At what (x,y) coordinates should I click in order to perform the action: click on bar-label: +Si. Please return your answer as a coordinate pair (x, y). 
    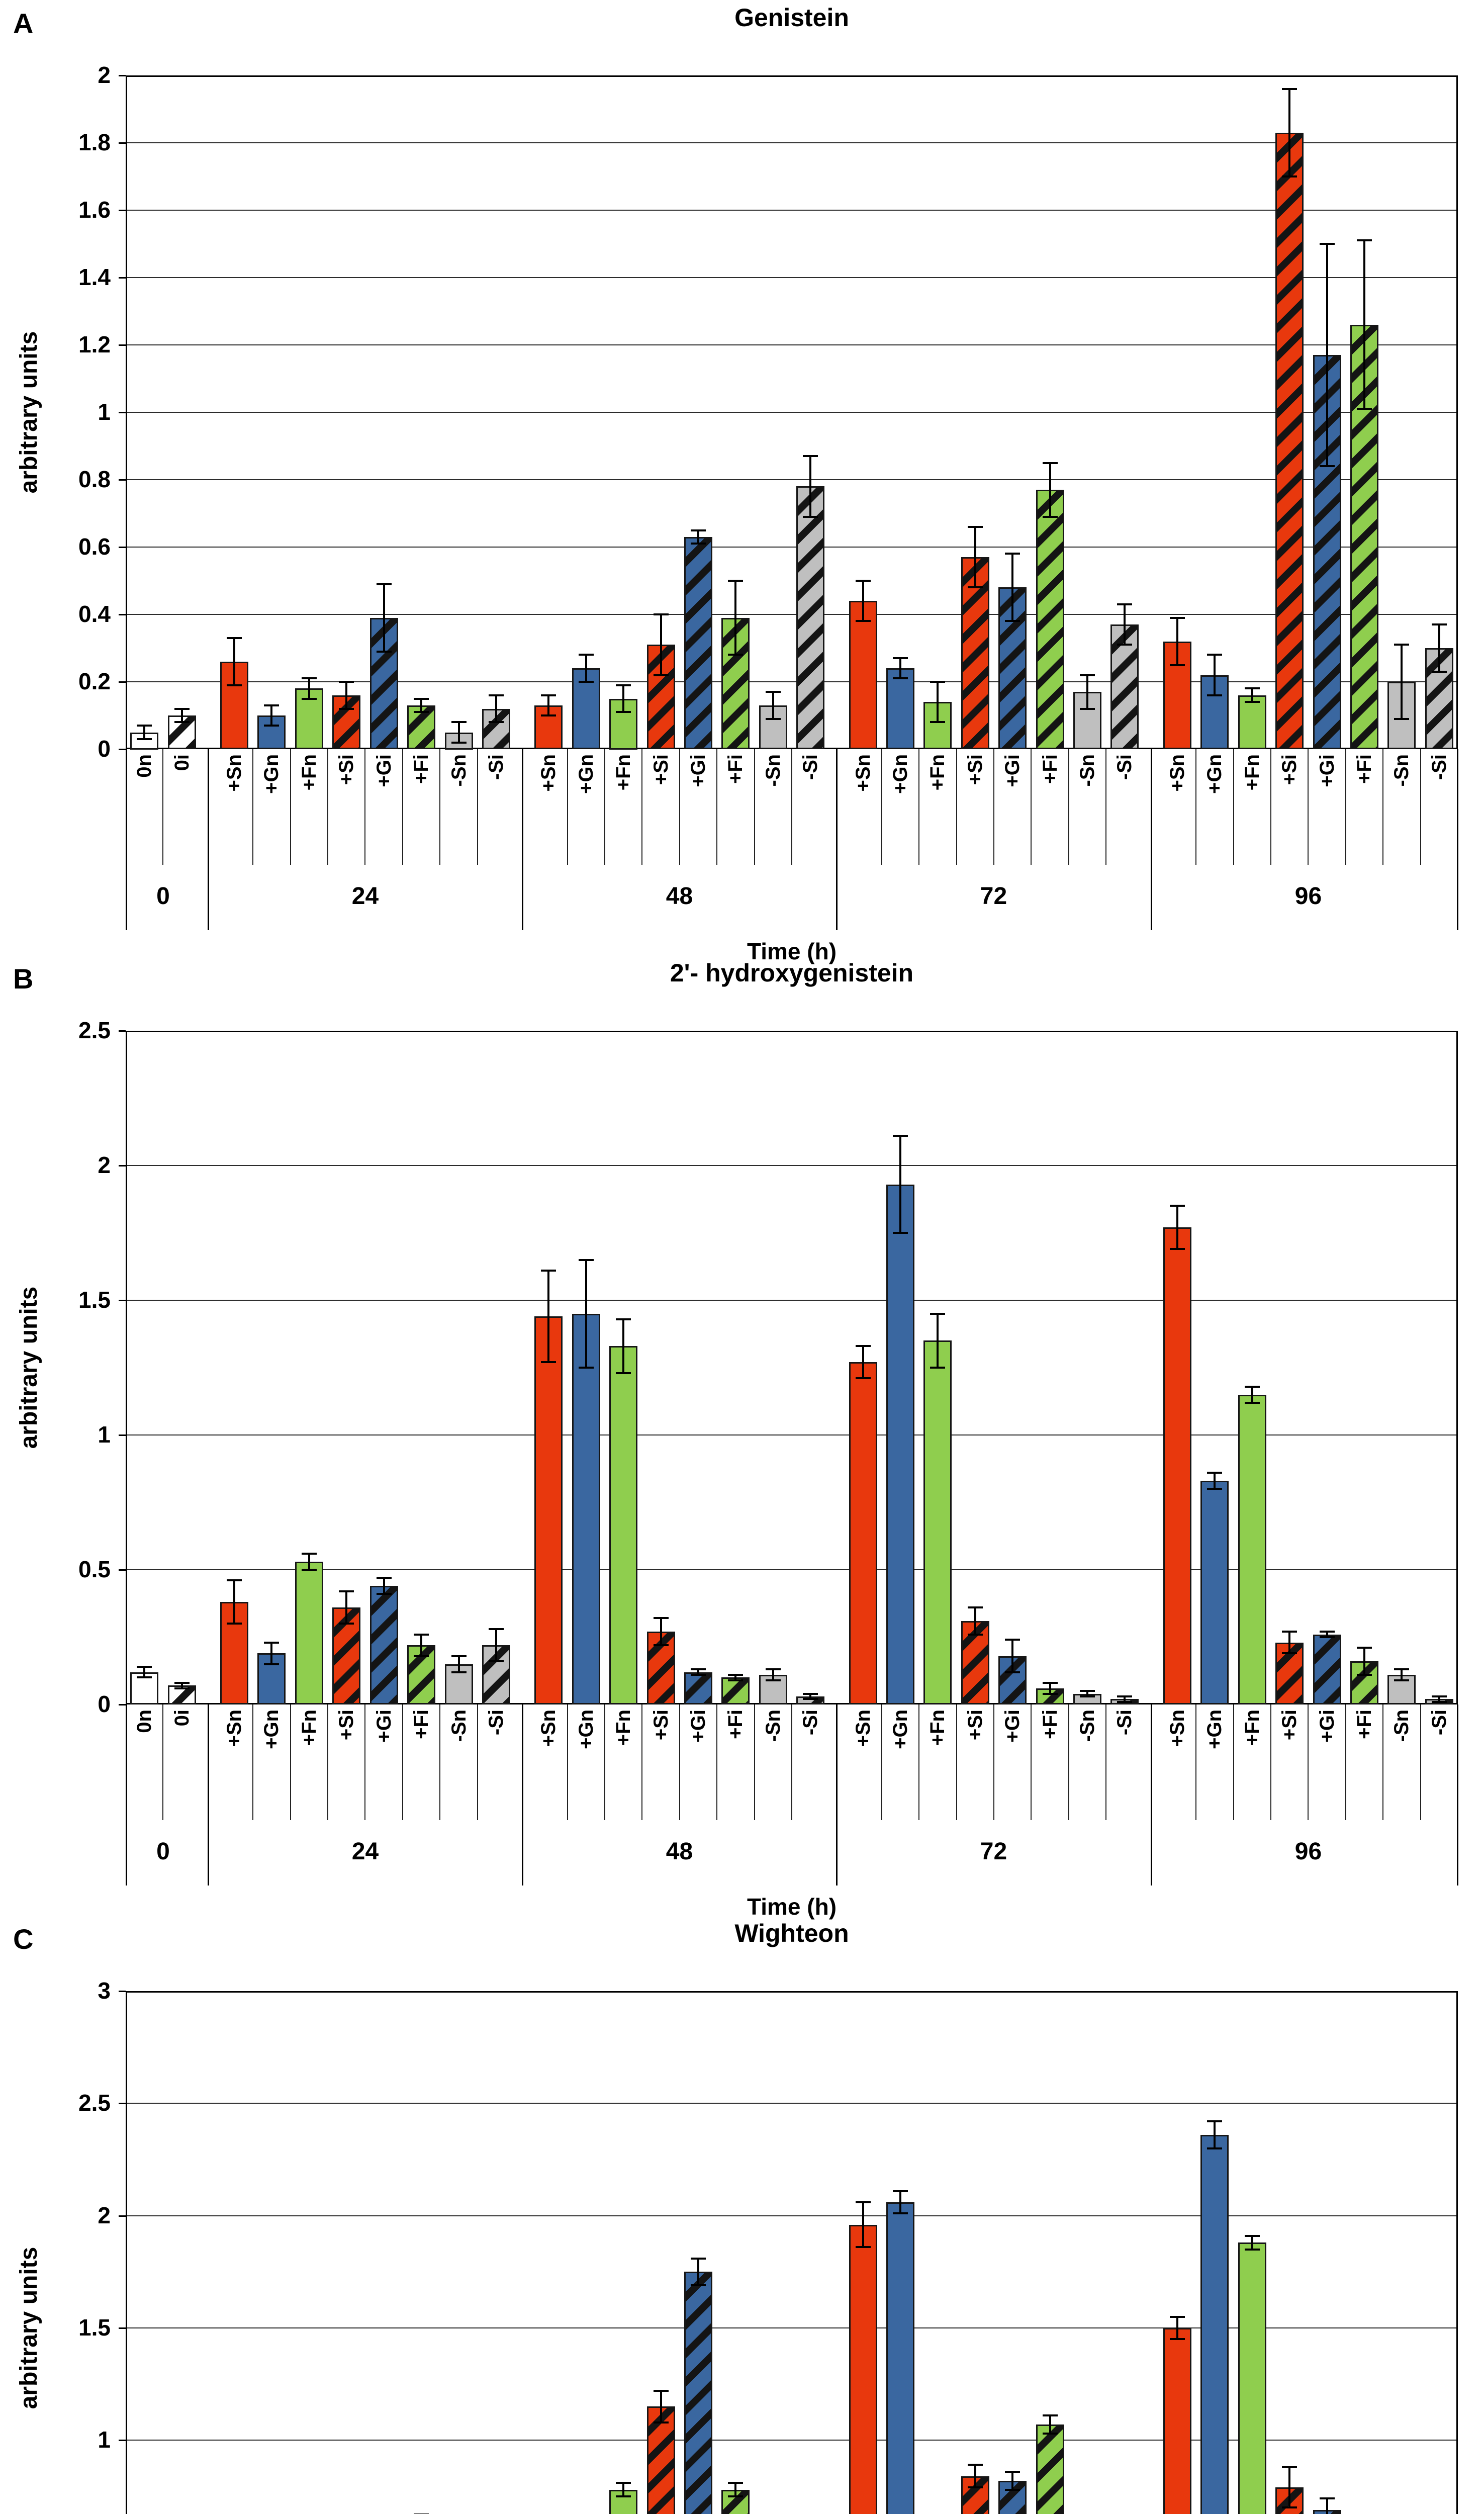
    Looking at the image, I should click on (661, 1726).